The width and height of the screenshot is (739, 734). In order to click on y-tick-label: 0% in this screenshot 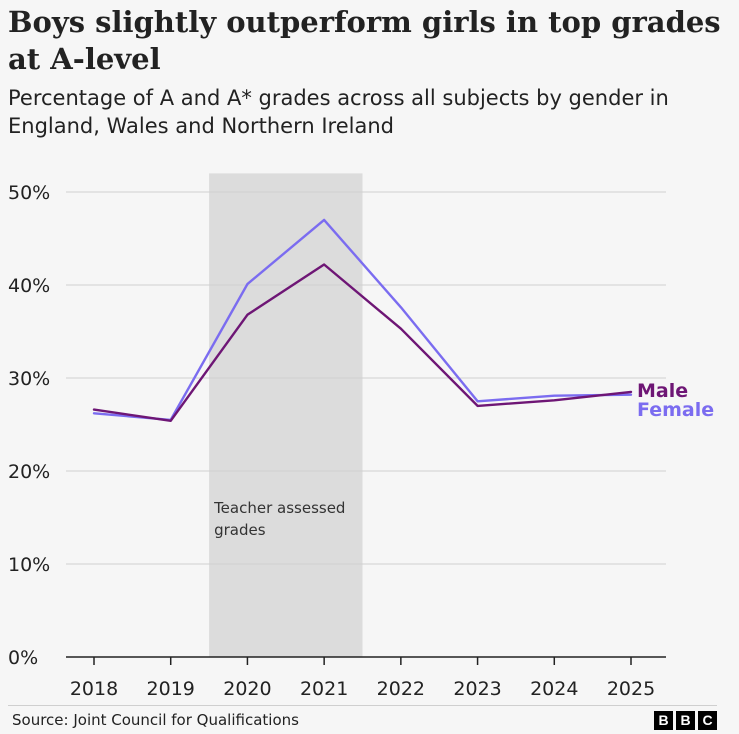, I will do `click(23, 658)`.